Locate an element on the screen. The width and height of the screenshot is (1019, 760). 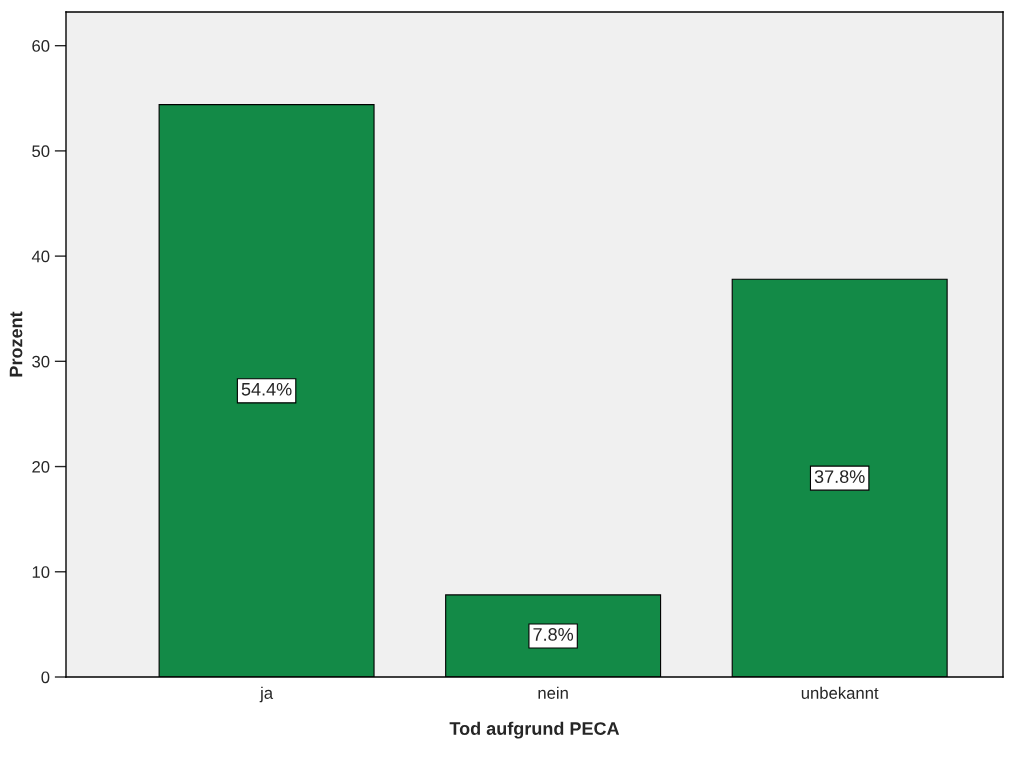
x-axis-title: Tod aufgrund PECA is located at coordinates (534, 730).